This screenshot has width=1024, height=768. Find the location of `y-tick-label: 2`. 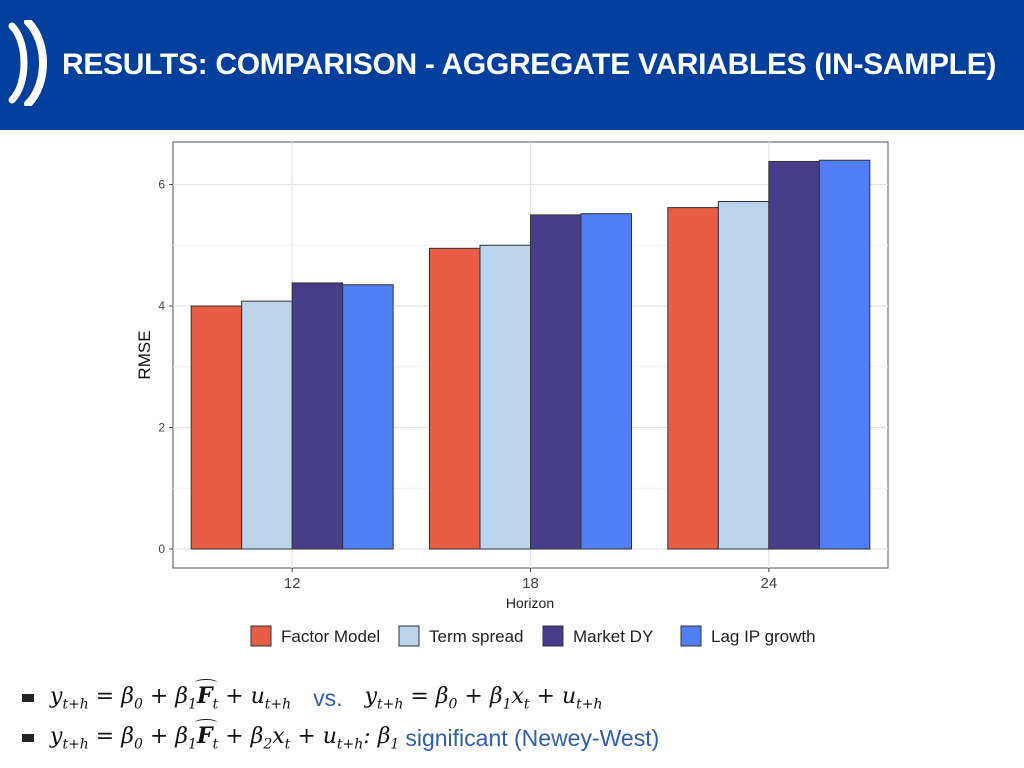

y-tick-label: 2 is located at coordinates (161, 428).